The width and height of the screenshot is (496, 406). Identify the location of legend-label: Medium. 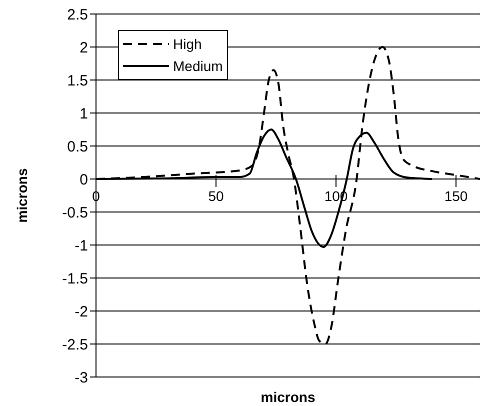
(198, 66).